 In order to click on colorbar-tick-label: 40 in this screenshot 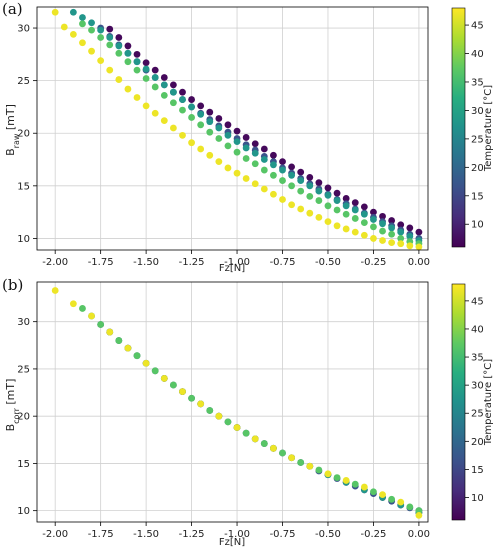, I will do `click(477, 329)`.